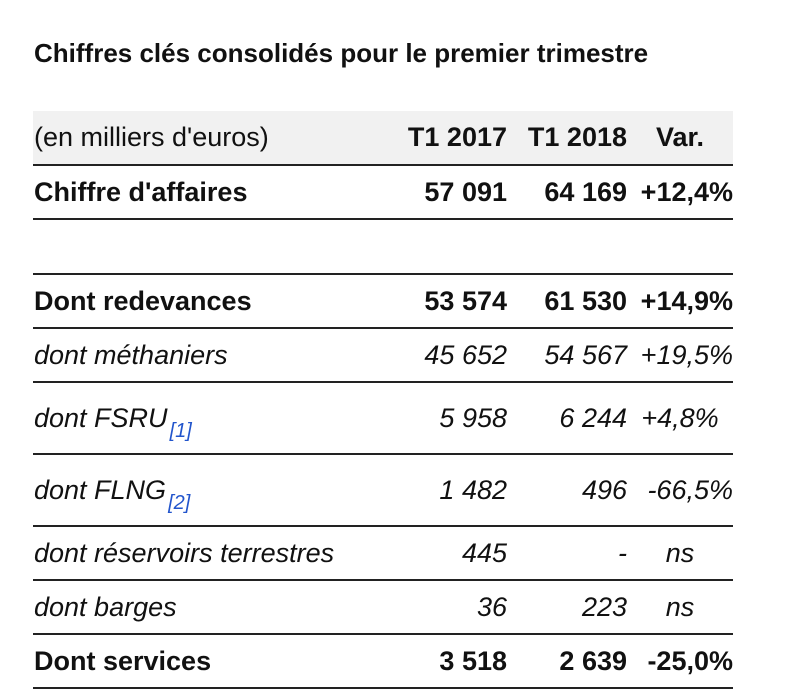 This screenshot has height=700, width=794. I want to click on row-label: Chiffre d'affaires, so click(141, 191).